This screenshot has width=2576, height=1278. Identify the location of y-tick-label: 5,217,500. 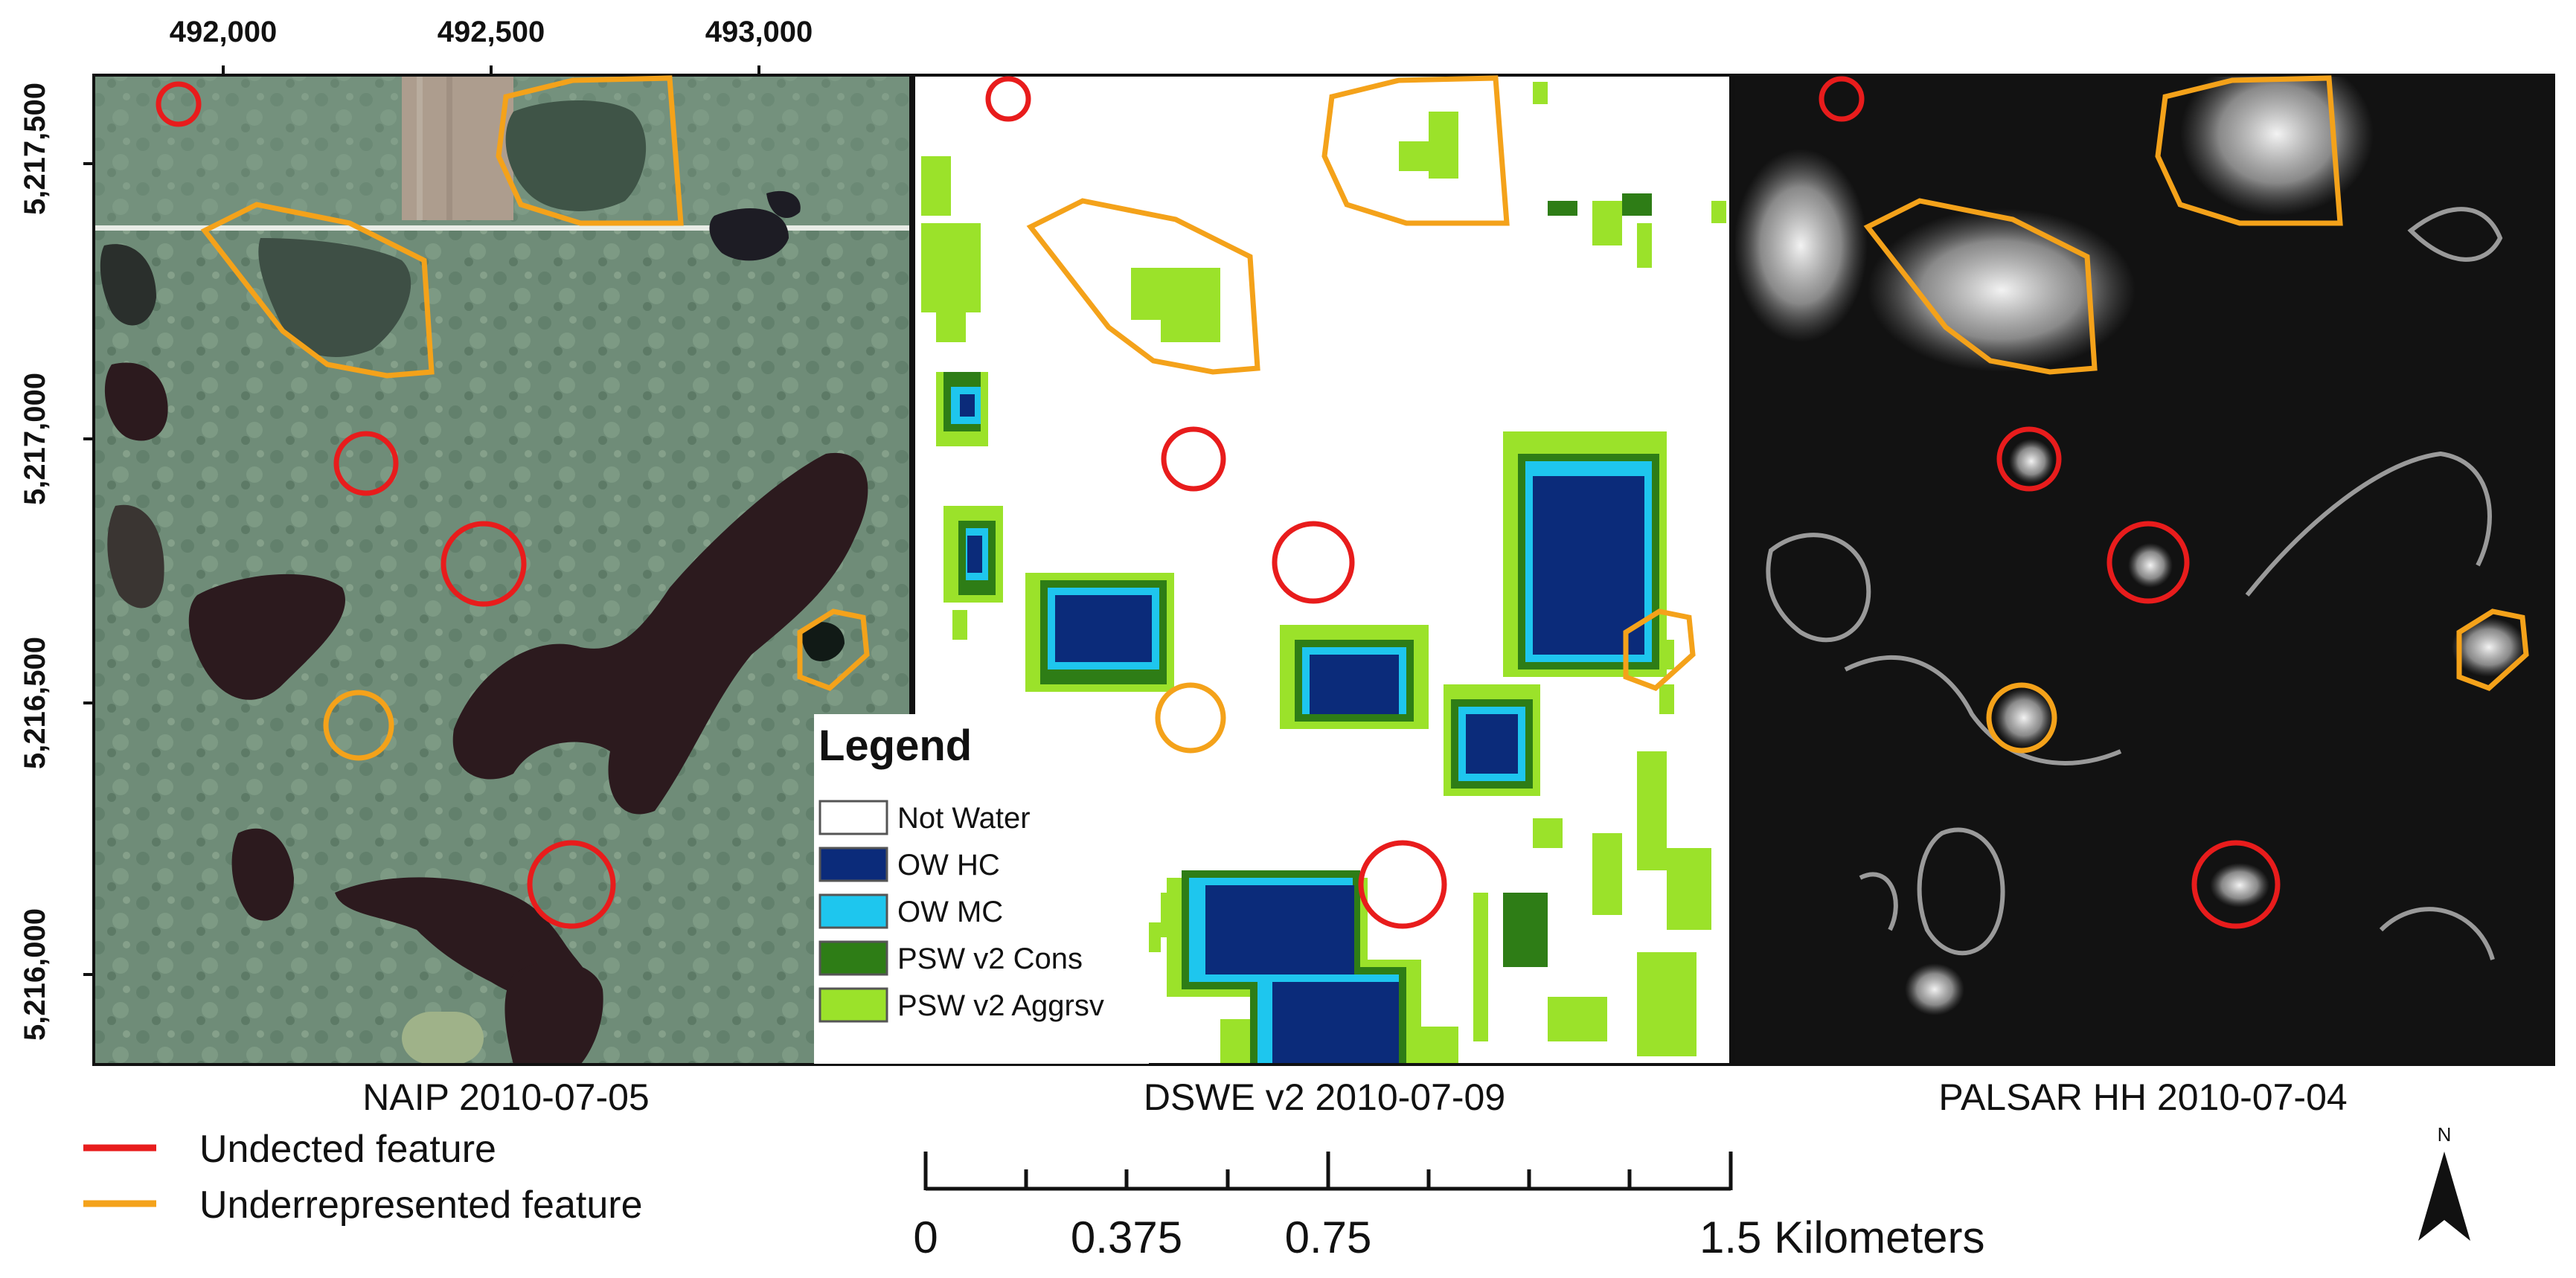
(35, 149).